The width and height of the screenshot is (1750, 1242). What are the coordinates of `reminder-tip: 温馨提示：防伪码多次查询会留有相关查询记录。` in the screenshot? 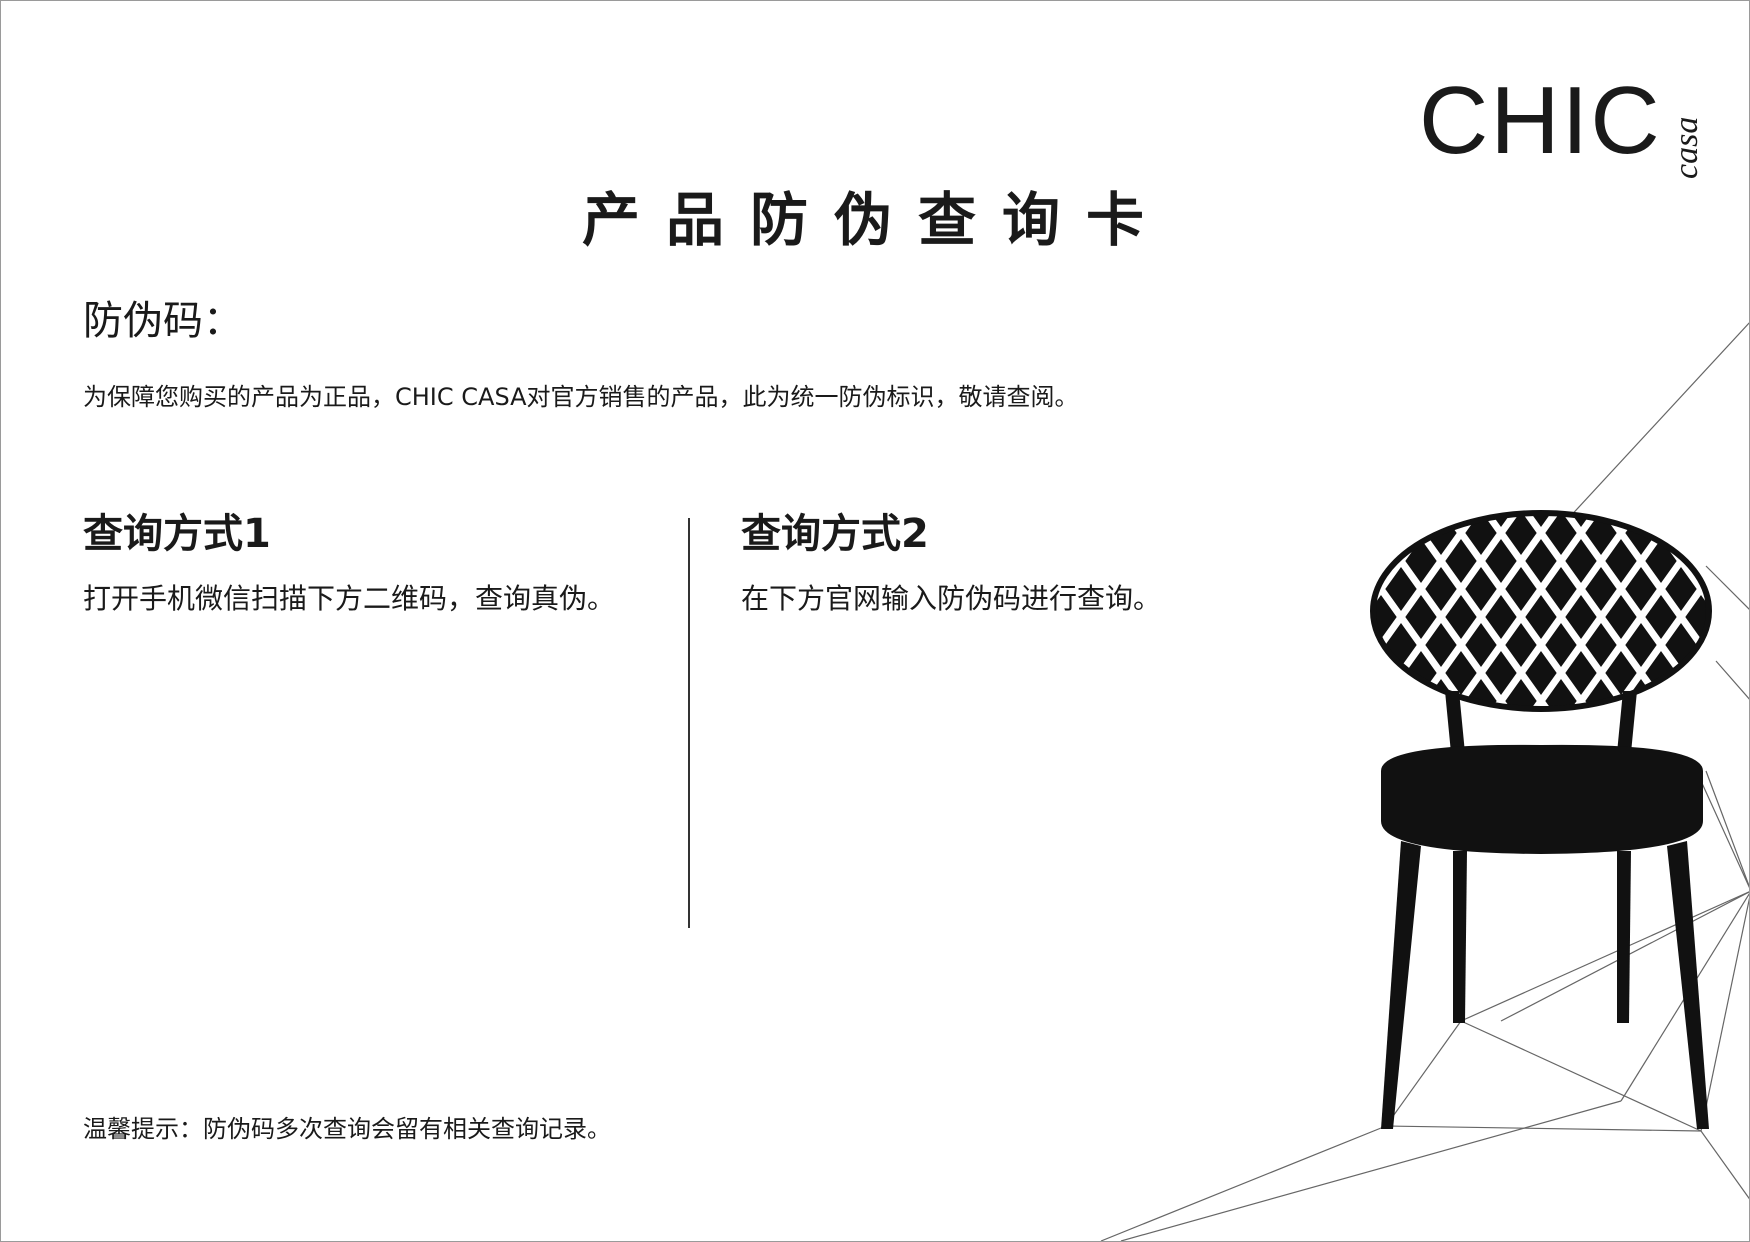 It's located at (347, 1129).